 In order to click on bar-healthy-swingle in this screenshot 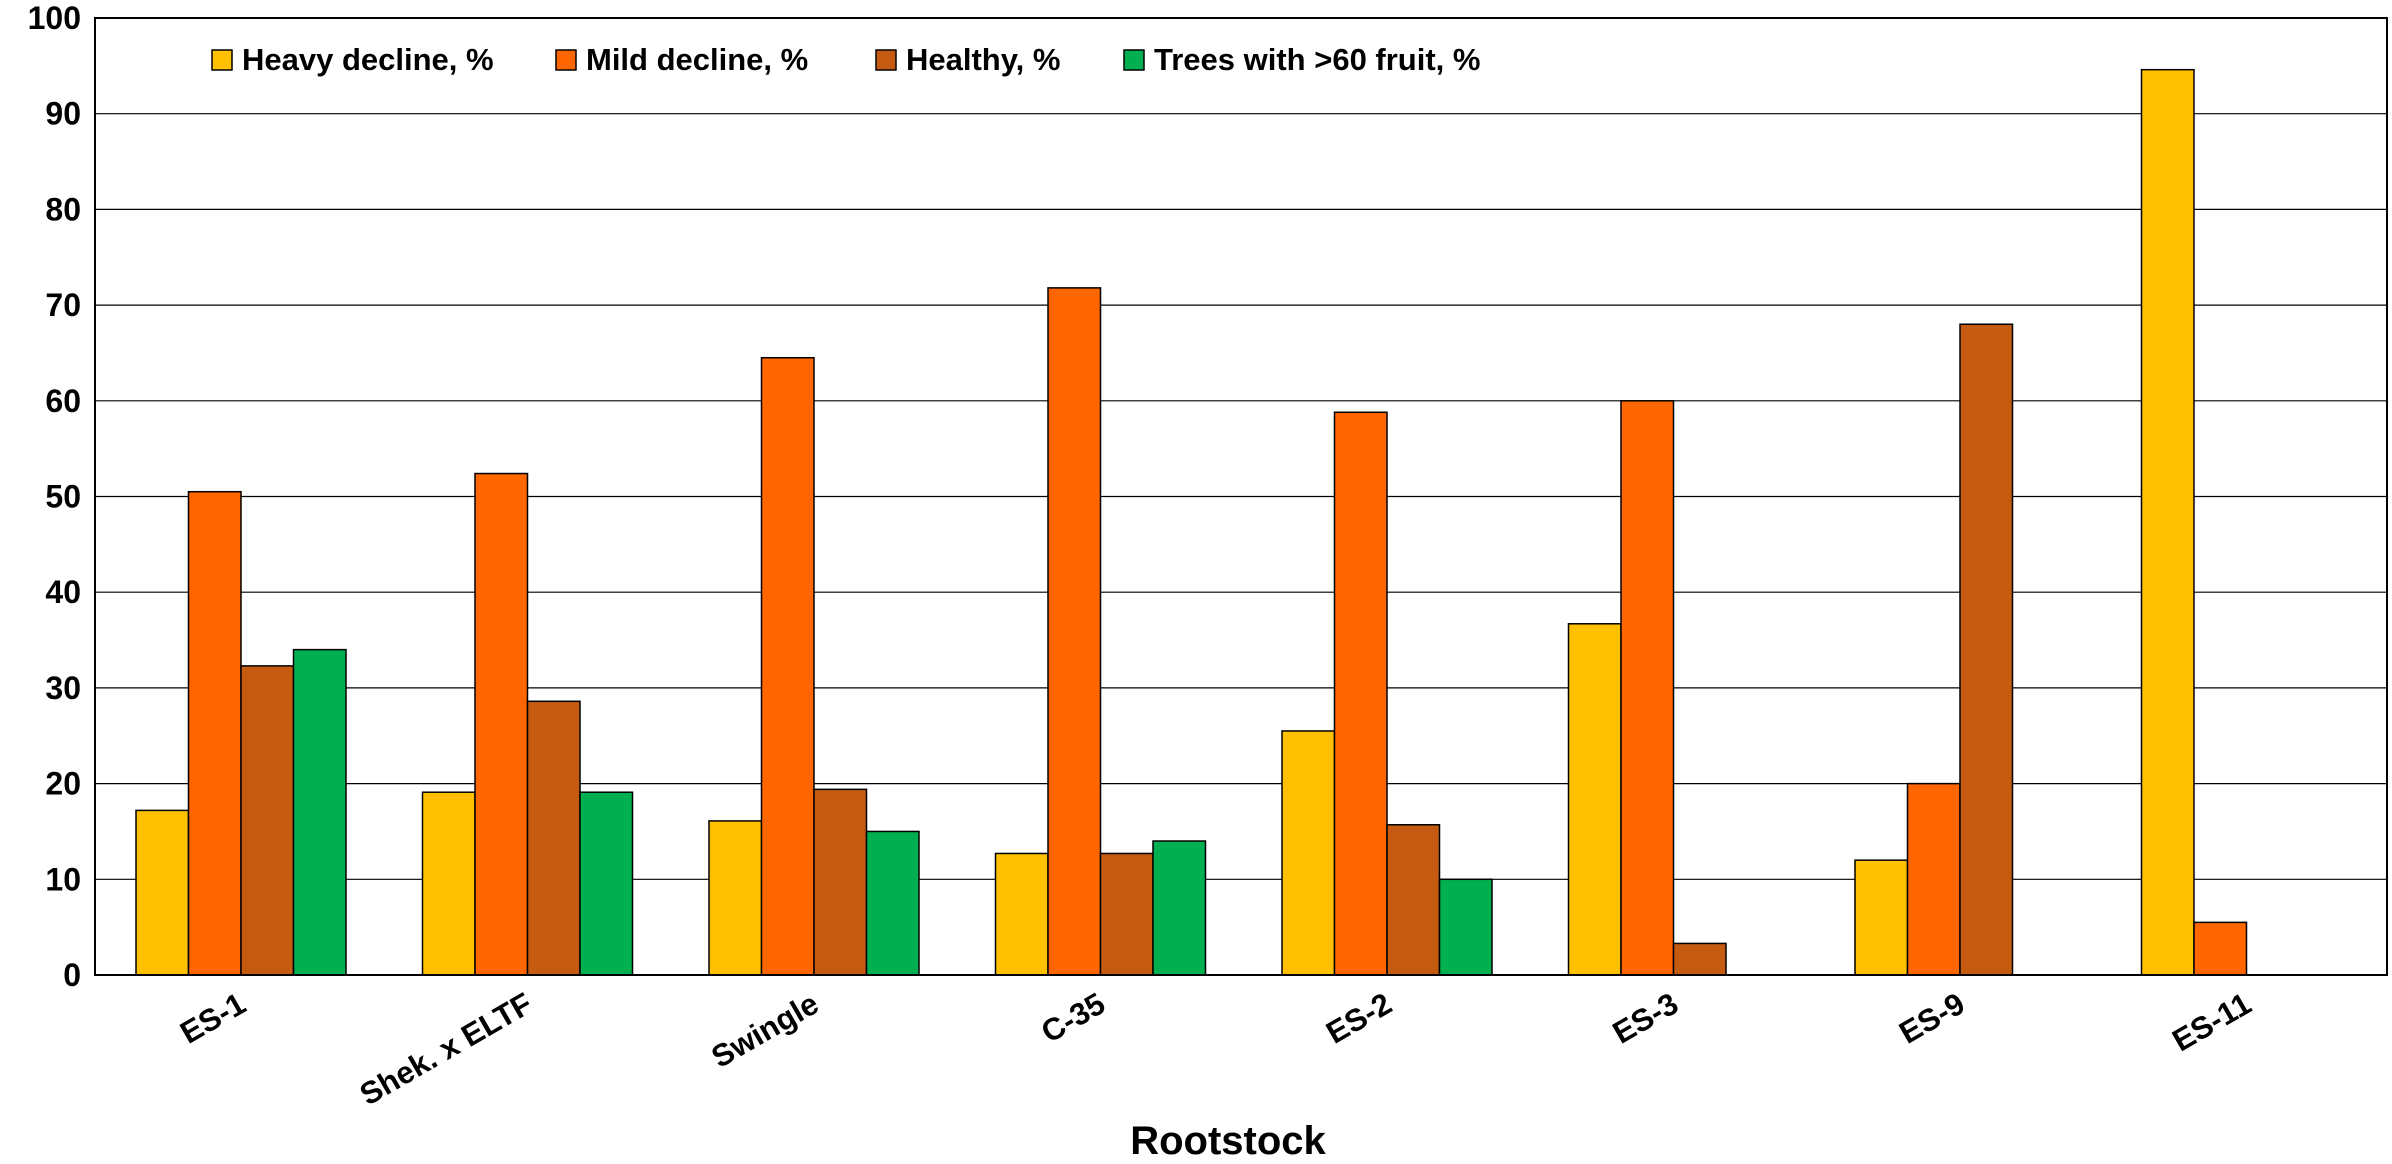, I will do `click(840, 882)`.